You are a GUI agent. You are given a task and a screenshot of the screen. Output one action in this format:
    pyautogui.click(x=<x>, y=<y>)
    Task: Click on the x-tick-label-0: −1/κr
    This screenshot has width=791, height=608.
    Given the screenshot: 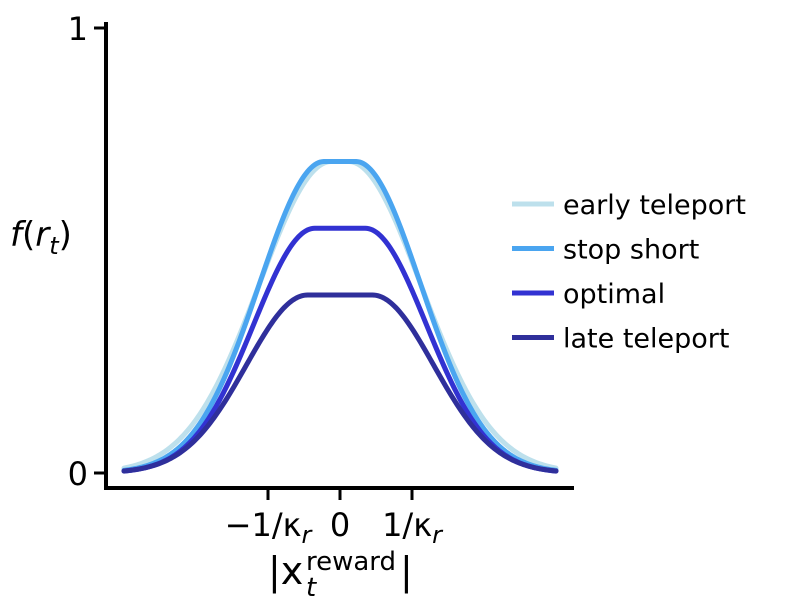 What is the action you would take?
    pyautogui.click(x=269, y=527)
    